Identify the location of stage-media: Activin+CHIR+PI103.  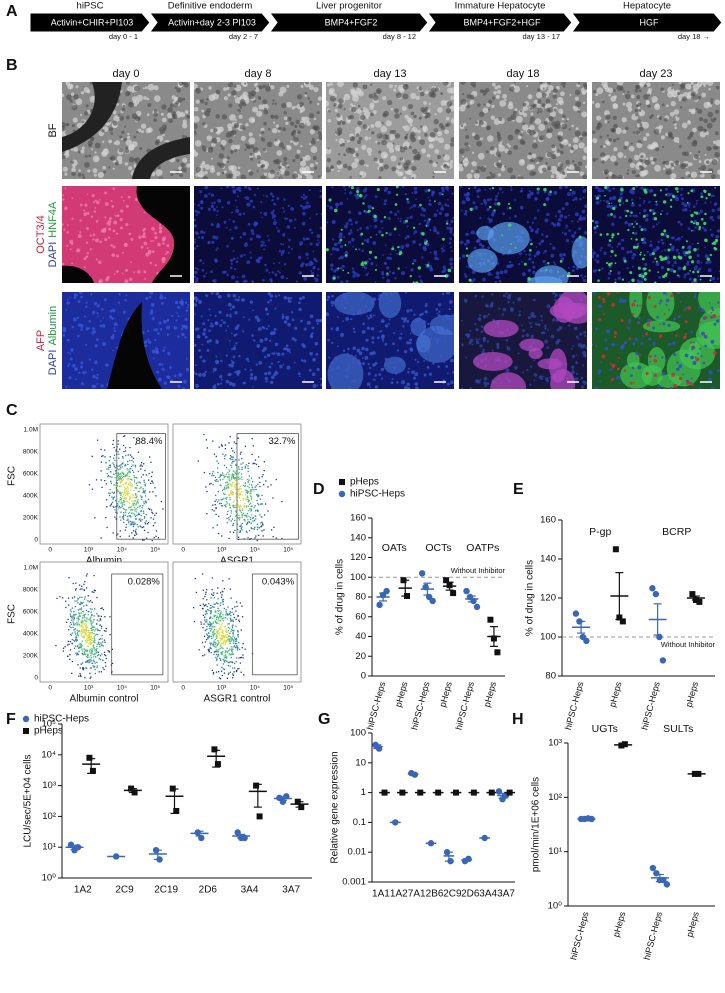
(92, 22).